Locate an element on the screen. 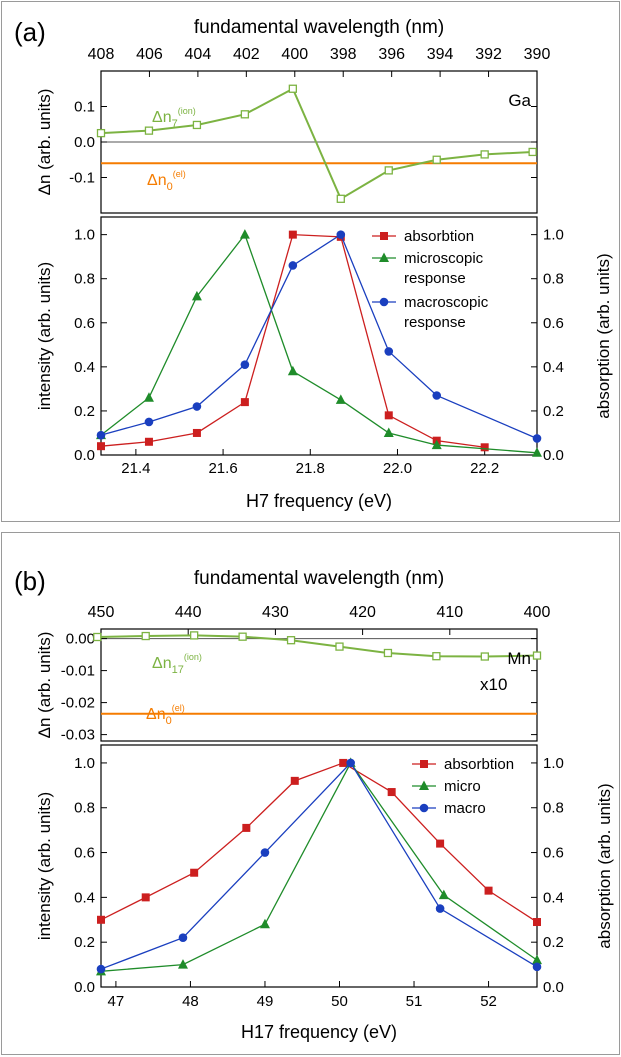 This screenshot has width=621, height=1057. panel-b-dn-ion-line is located at coordinates (317, 646).